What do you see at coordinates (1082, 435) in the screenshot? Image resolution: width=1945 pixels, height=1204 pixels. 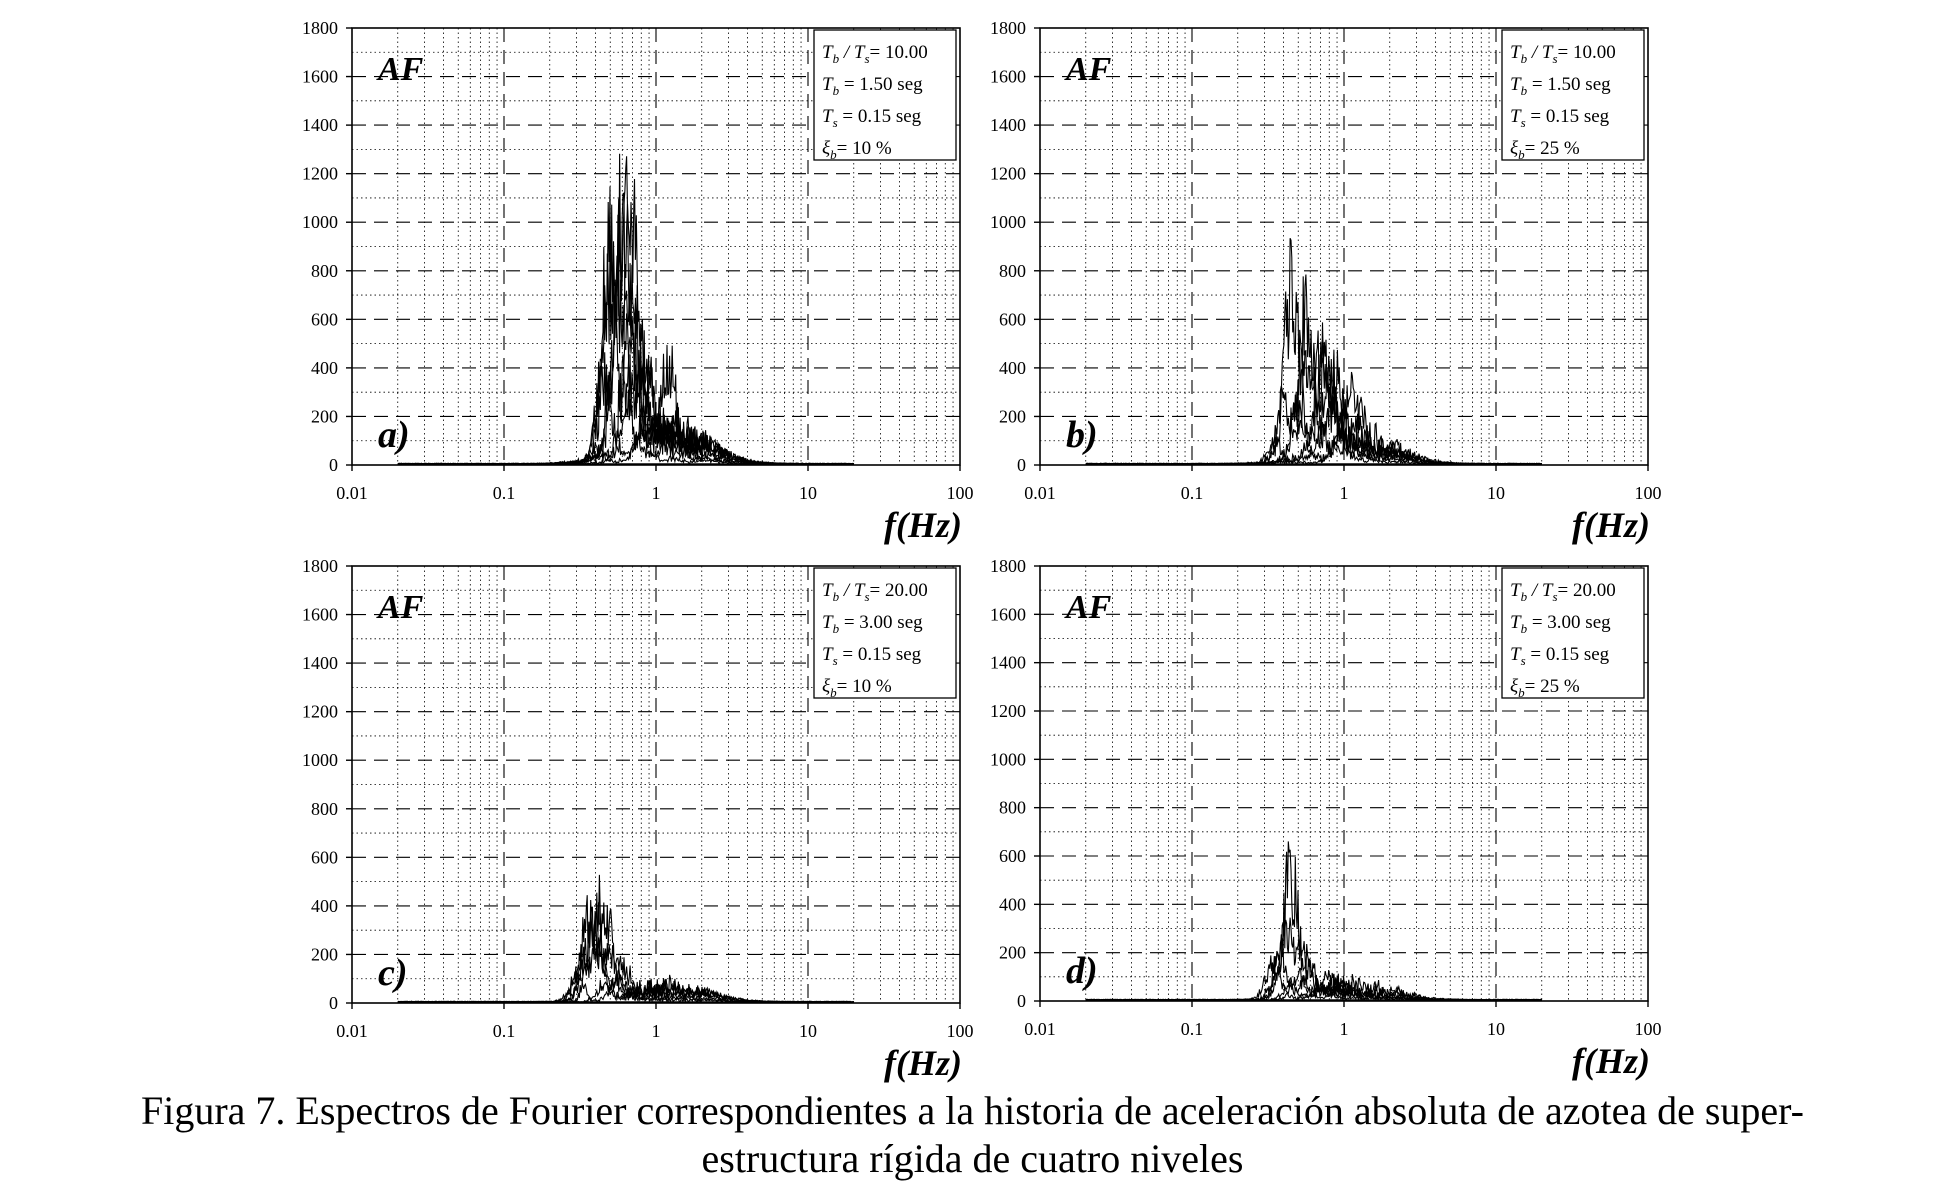 I see `panel-label: b)` at bounding box center [1082, 435].